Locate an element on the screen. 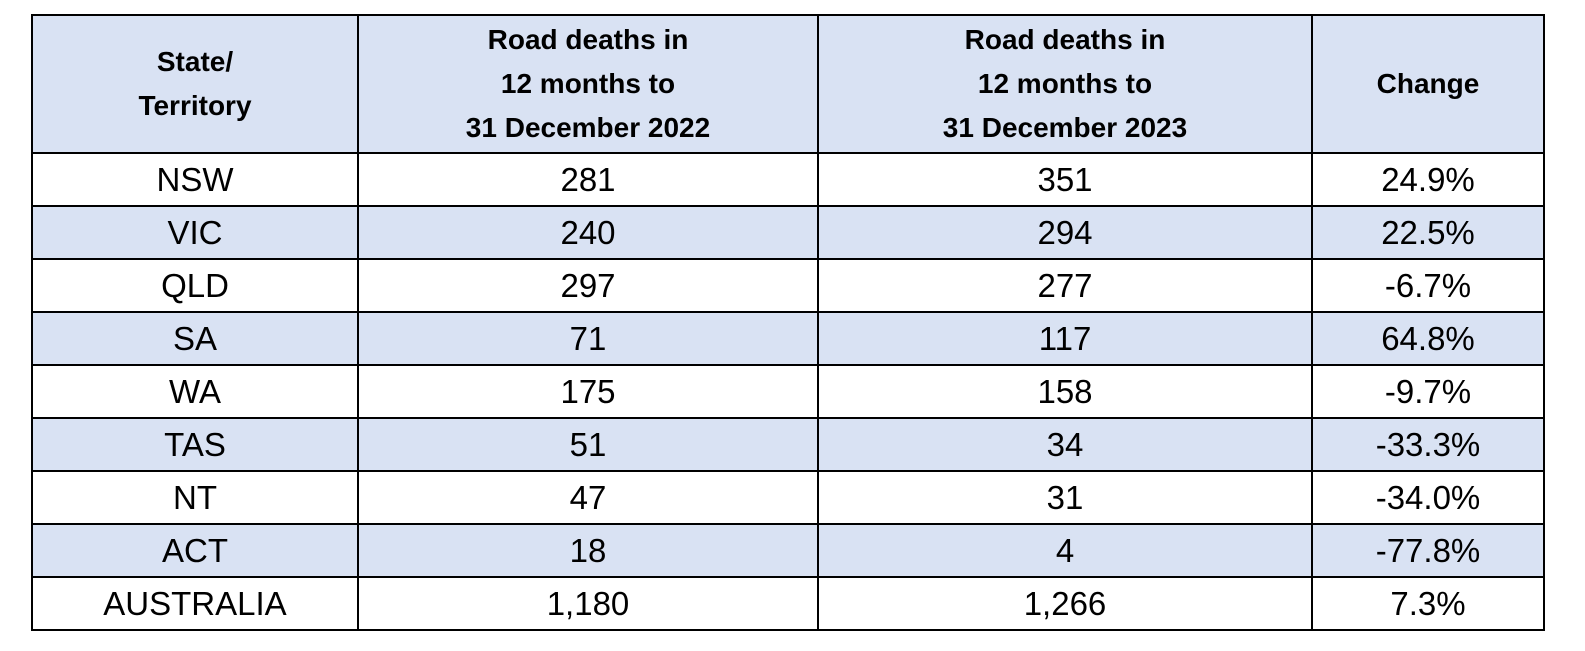 Image resolution: width=1585 pixels, height=651 pixels. cell-state: NSW is located at coordinates (195, 179).